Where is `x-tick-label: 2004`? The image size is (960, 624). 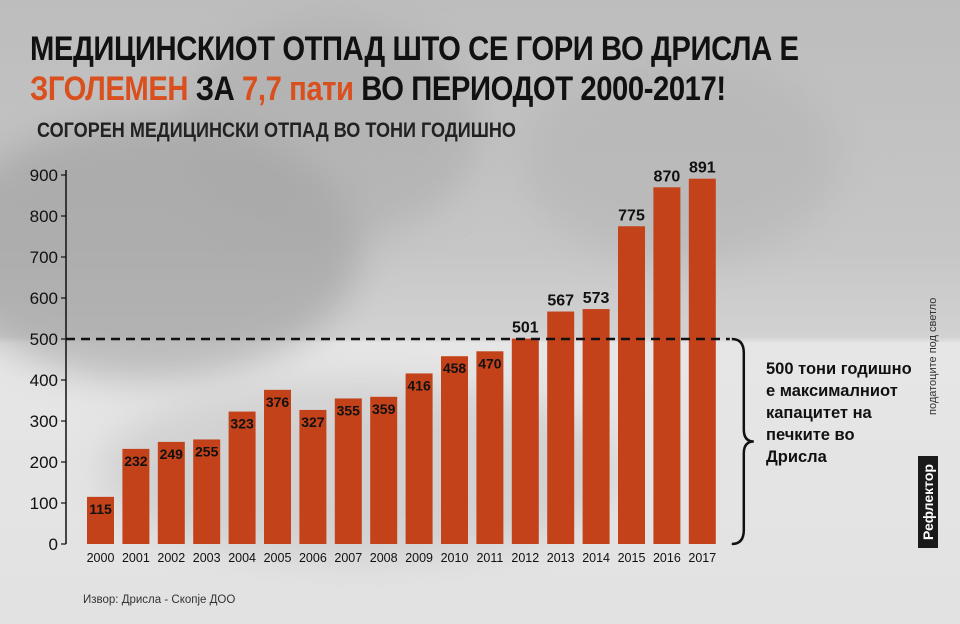 x-tick-label: 2004 is located at coordinates (242, 558).